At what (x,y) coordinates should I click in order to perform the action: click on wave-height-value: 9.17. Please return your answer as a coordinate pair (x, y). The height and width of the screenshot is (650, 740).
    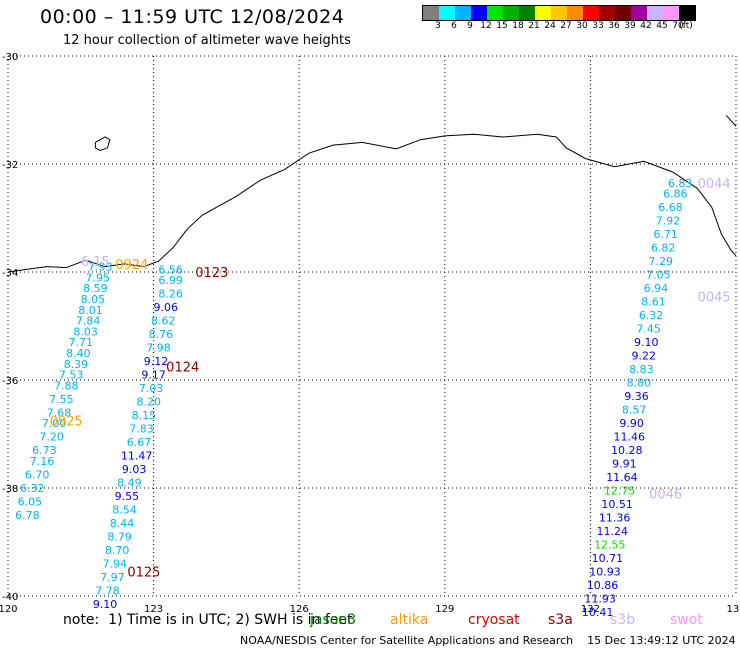
    Looking at the image, I should click on (153, 375).